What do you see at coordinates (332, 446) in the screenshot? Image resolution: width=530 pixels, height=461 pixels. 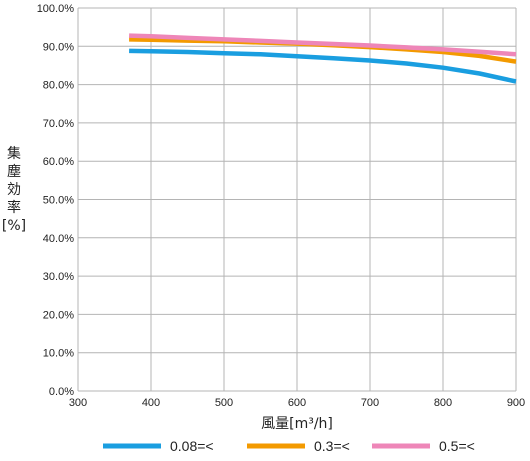 I see `legend-label-2: 0.3=<` at bounding box center [332, 446].